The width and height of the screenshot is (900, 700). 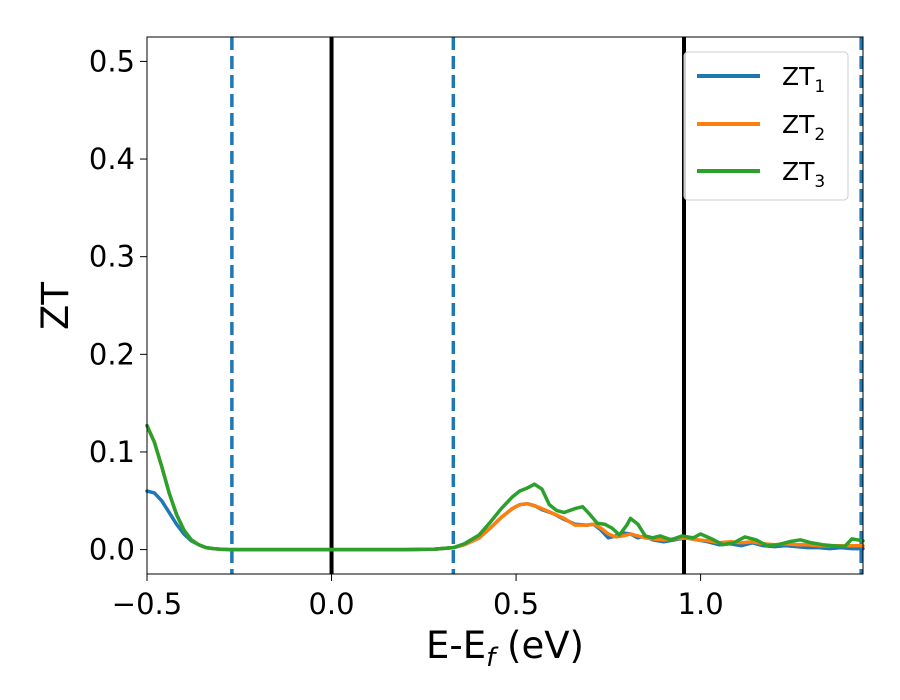 What do you see at coordinates (112, 354) in the screenshot?
I see `y-tick-label-2: 0.2` at bounding box center [112, 354].